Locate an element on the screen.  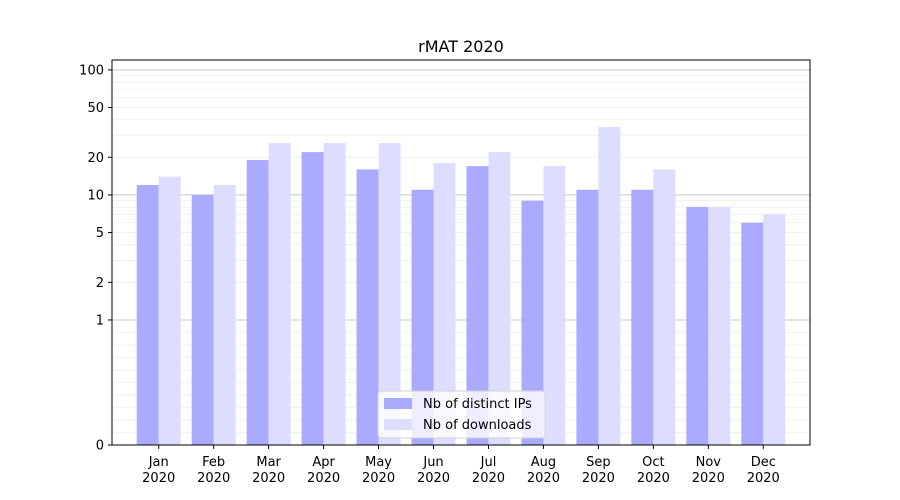
x-tick-label-month: Feb is located at coordinates (213, 462).